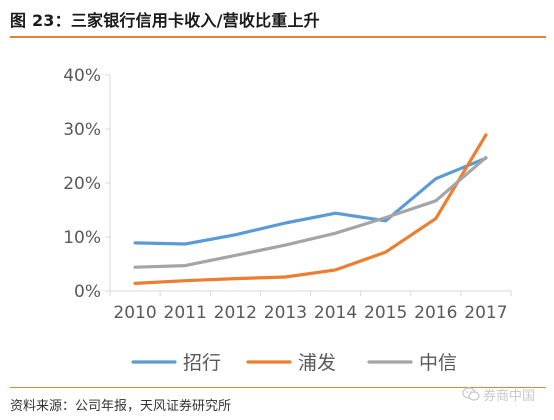 The image size is (554, 420). Describe the element at coordinates (485, 313) in the screenshot. I see `x-tick-label: 2017` at that location.